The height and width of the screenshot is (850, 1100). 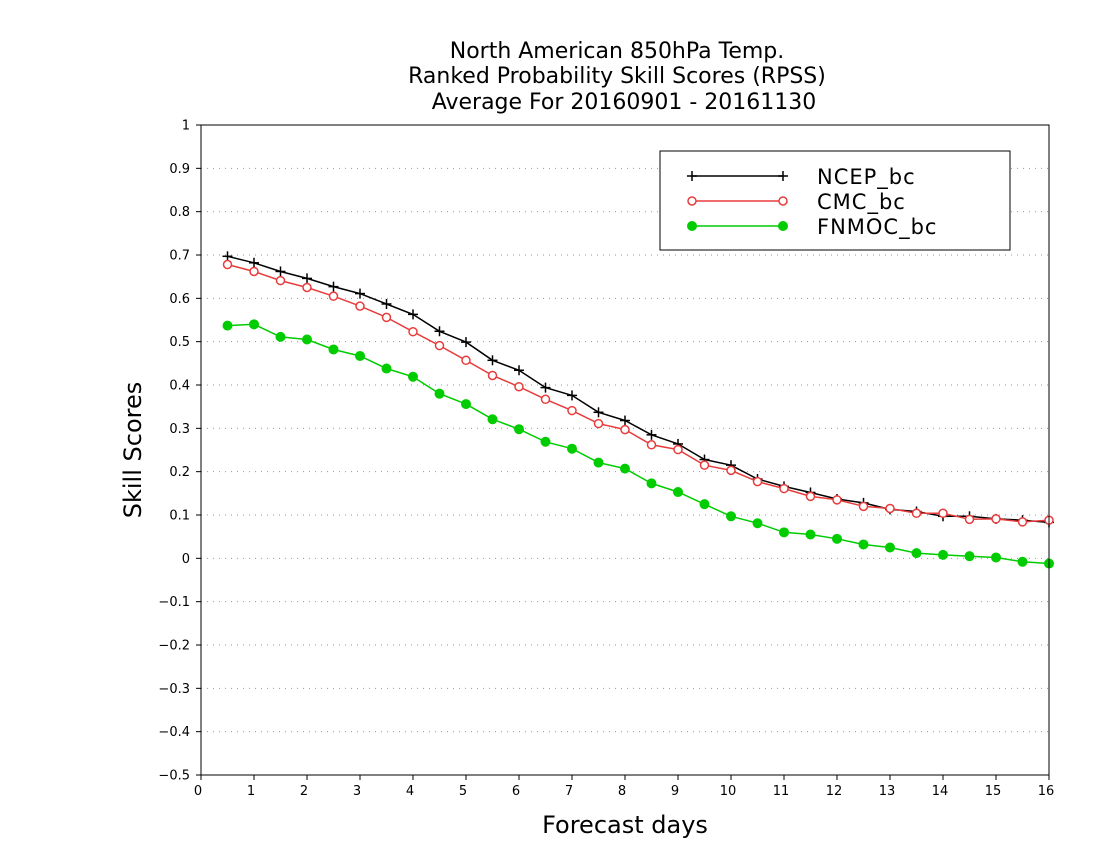 What do you see at coordinates (728, 791) in the screenshot?
I see `x-tick-label: 10` at bounding box center [728, 791].